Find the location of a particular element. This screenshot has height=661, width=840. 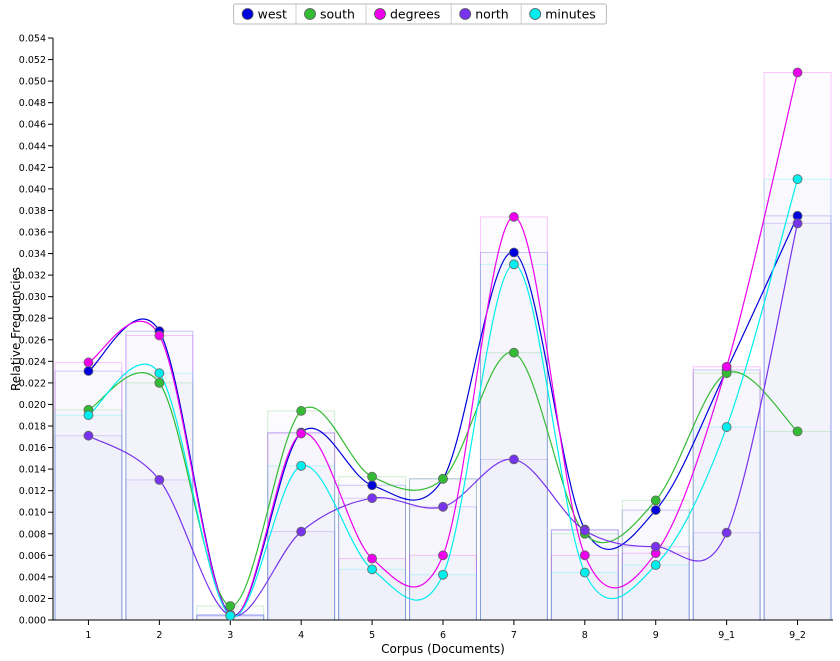

y-tick-label: 0.018 is located at coordinates (32, 427).